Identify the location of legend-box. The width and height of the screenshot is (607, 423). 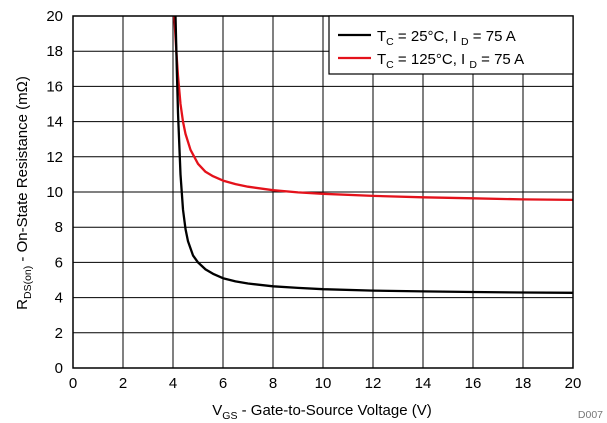
(451, 45).